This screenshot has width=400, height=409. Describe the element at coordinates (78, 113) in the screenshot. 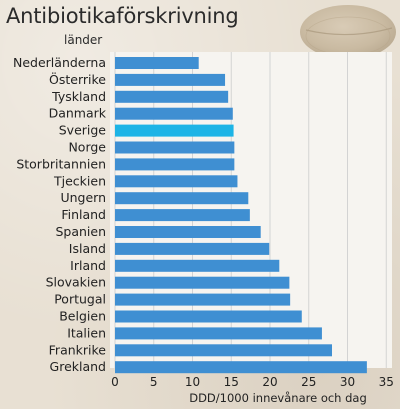

I see `category-label: Danmark` at that location.